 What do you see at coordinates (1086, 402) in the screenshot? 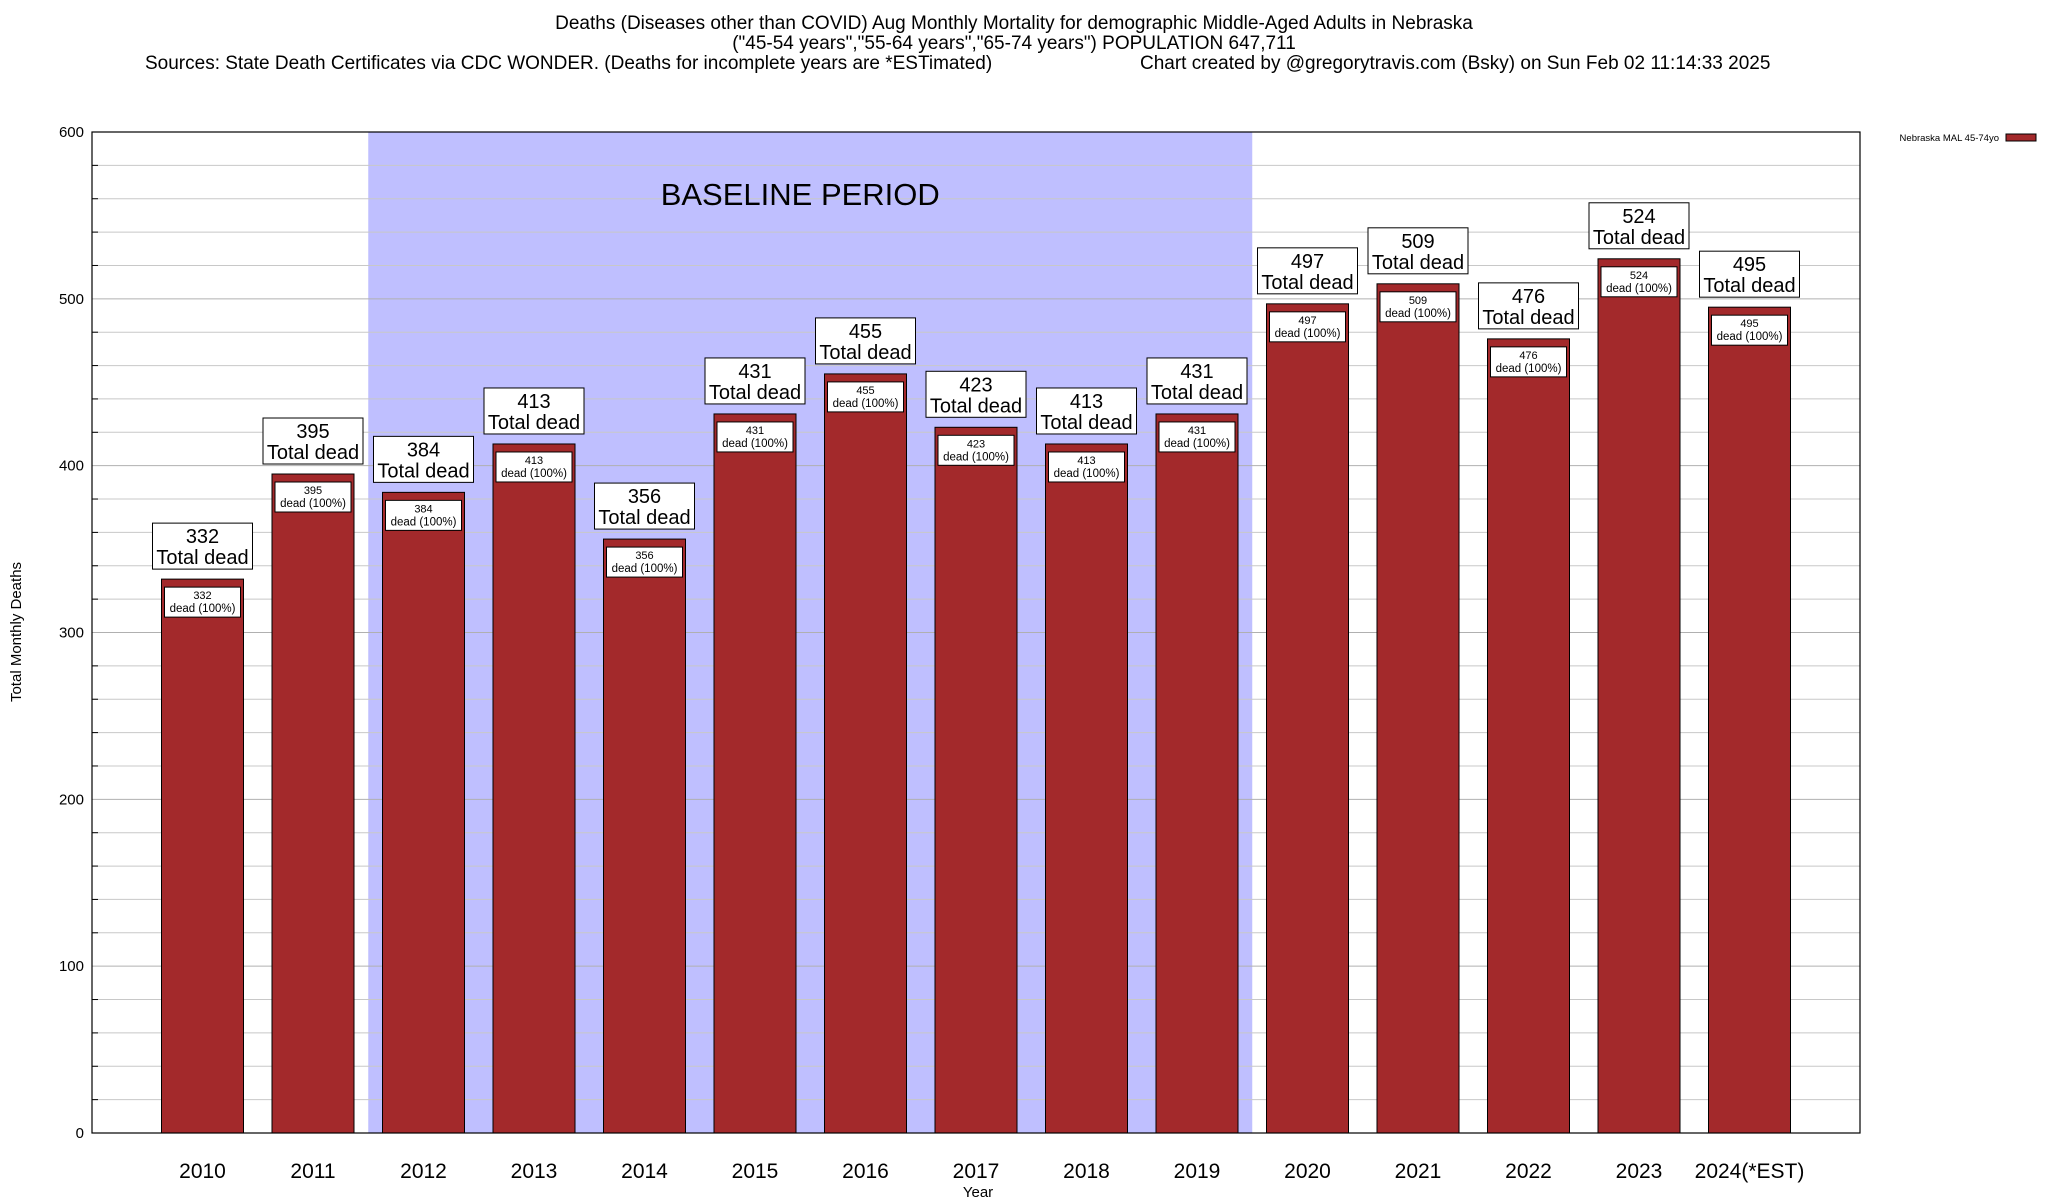
I see `bar-total-value-label: 413` at bounding box center [1086, 402].